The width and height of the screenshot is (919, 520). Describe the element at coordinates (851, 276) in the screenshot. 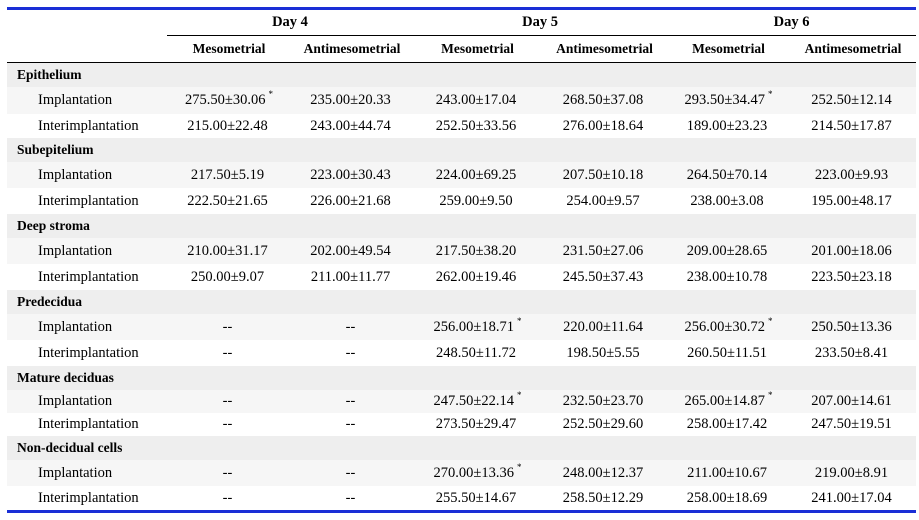

I see `cell-value: 223.50±23.18` at that location.